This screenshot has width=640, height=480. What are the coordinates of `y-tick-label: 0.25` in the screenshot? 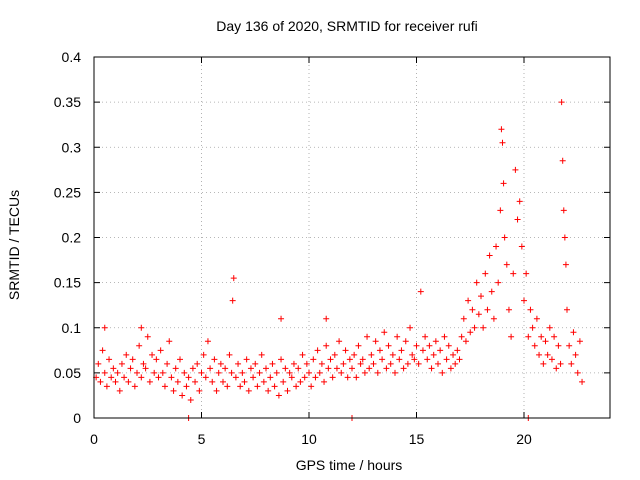 It's located at (67, 192).